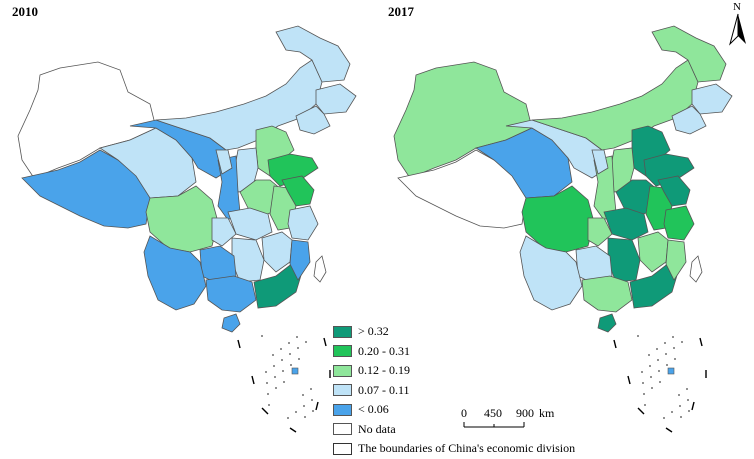  I want to click on legend-swatch-c2, so click(342, 351).